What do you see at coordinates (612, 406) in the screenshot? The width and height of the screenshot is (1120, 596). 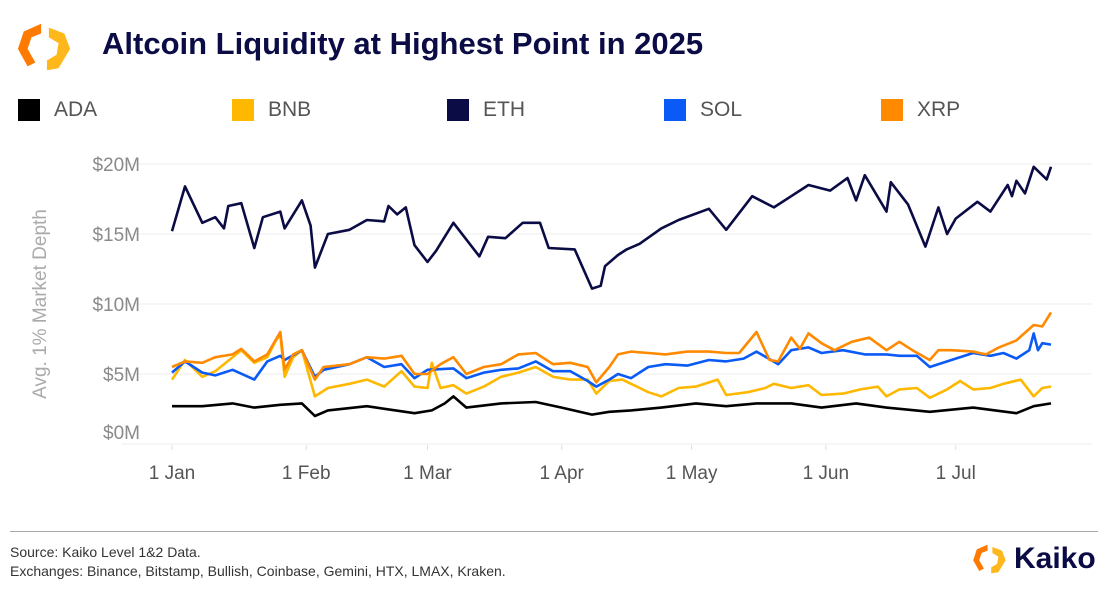 I see `series-line-ada` at bounding box center [612, 406].